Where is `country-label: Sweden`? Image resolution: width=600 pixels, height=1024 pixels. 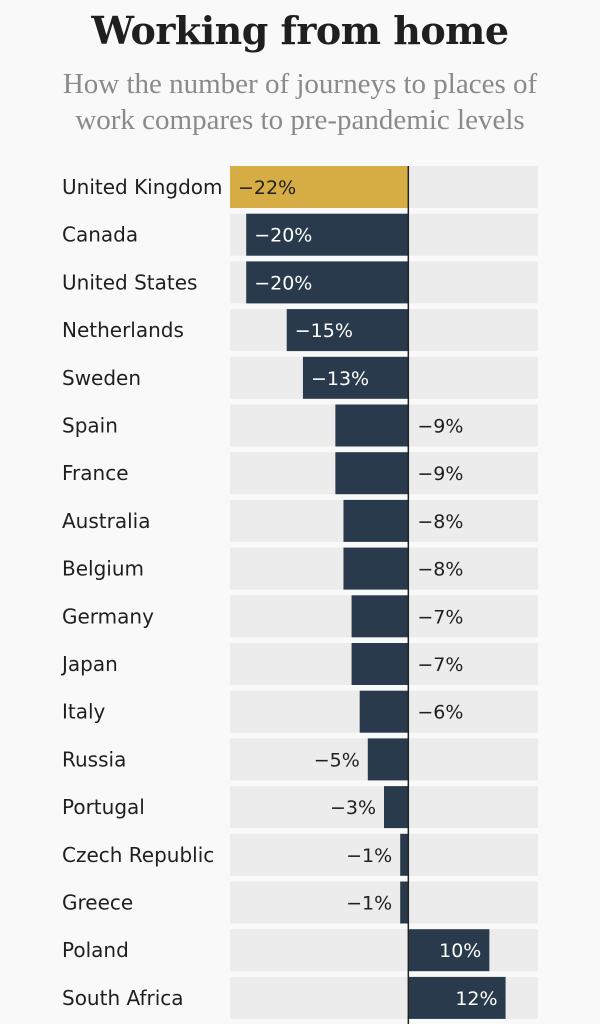 country-label: Sweden is located at coordinates (101, 378).